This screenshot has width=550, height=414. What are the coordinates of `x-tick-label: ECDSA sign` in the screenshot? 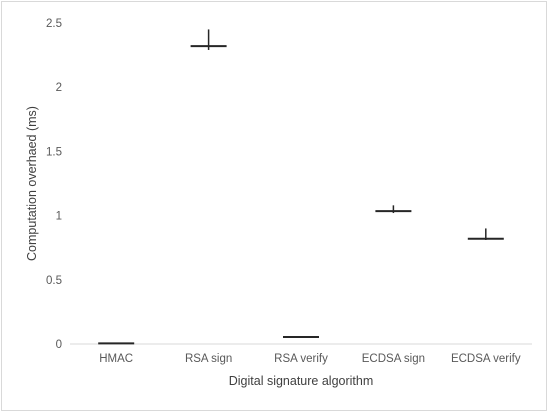 It's located at (393, 359).